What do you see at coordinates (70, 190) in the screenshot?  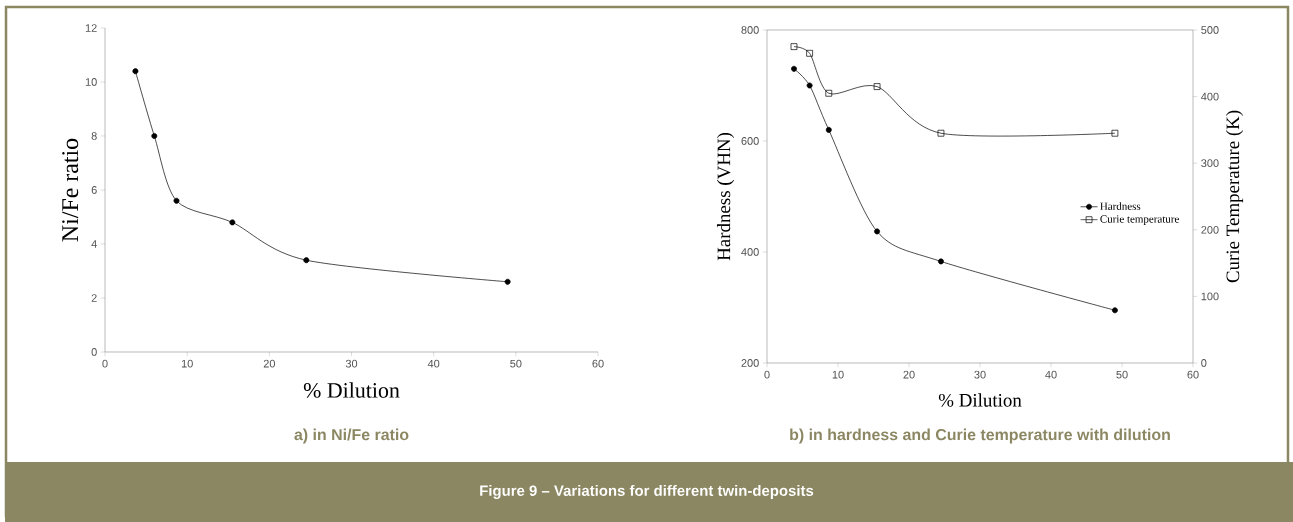 I see `y-axis-title: Ni/Fe ratio` at bounding box center [70, 190].